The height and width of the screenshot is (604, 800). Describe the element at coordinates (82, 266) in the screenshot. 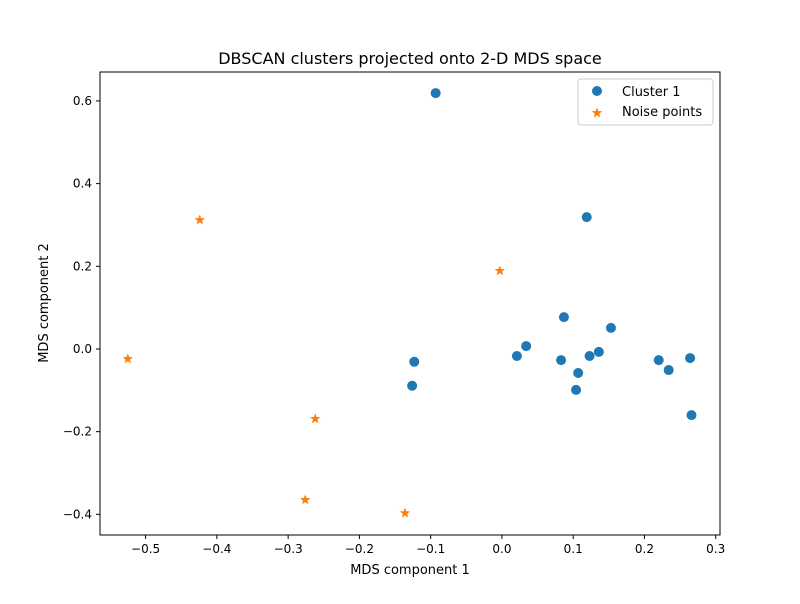

I see `y-tick-label: 0.2` at that location.